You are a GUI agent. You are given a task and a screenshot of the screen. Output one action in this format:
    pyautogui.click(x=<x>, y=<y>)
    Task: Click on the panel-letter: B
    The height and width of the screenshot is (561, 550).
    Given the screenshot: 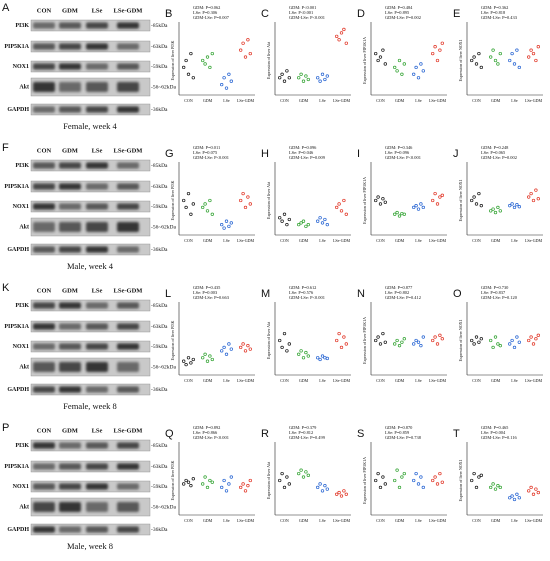 What is the action you would take?
    pyautogui.click(x=168, y=14)
    